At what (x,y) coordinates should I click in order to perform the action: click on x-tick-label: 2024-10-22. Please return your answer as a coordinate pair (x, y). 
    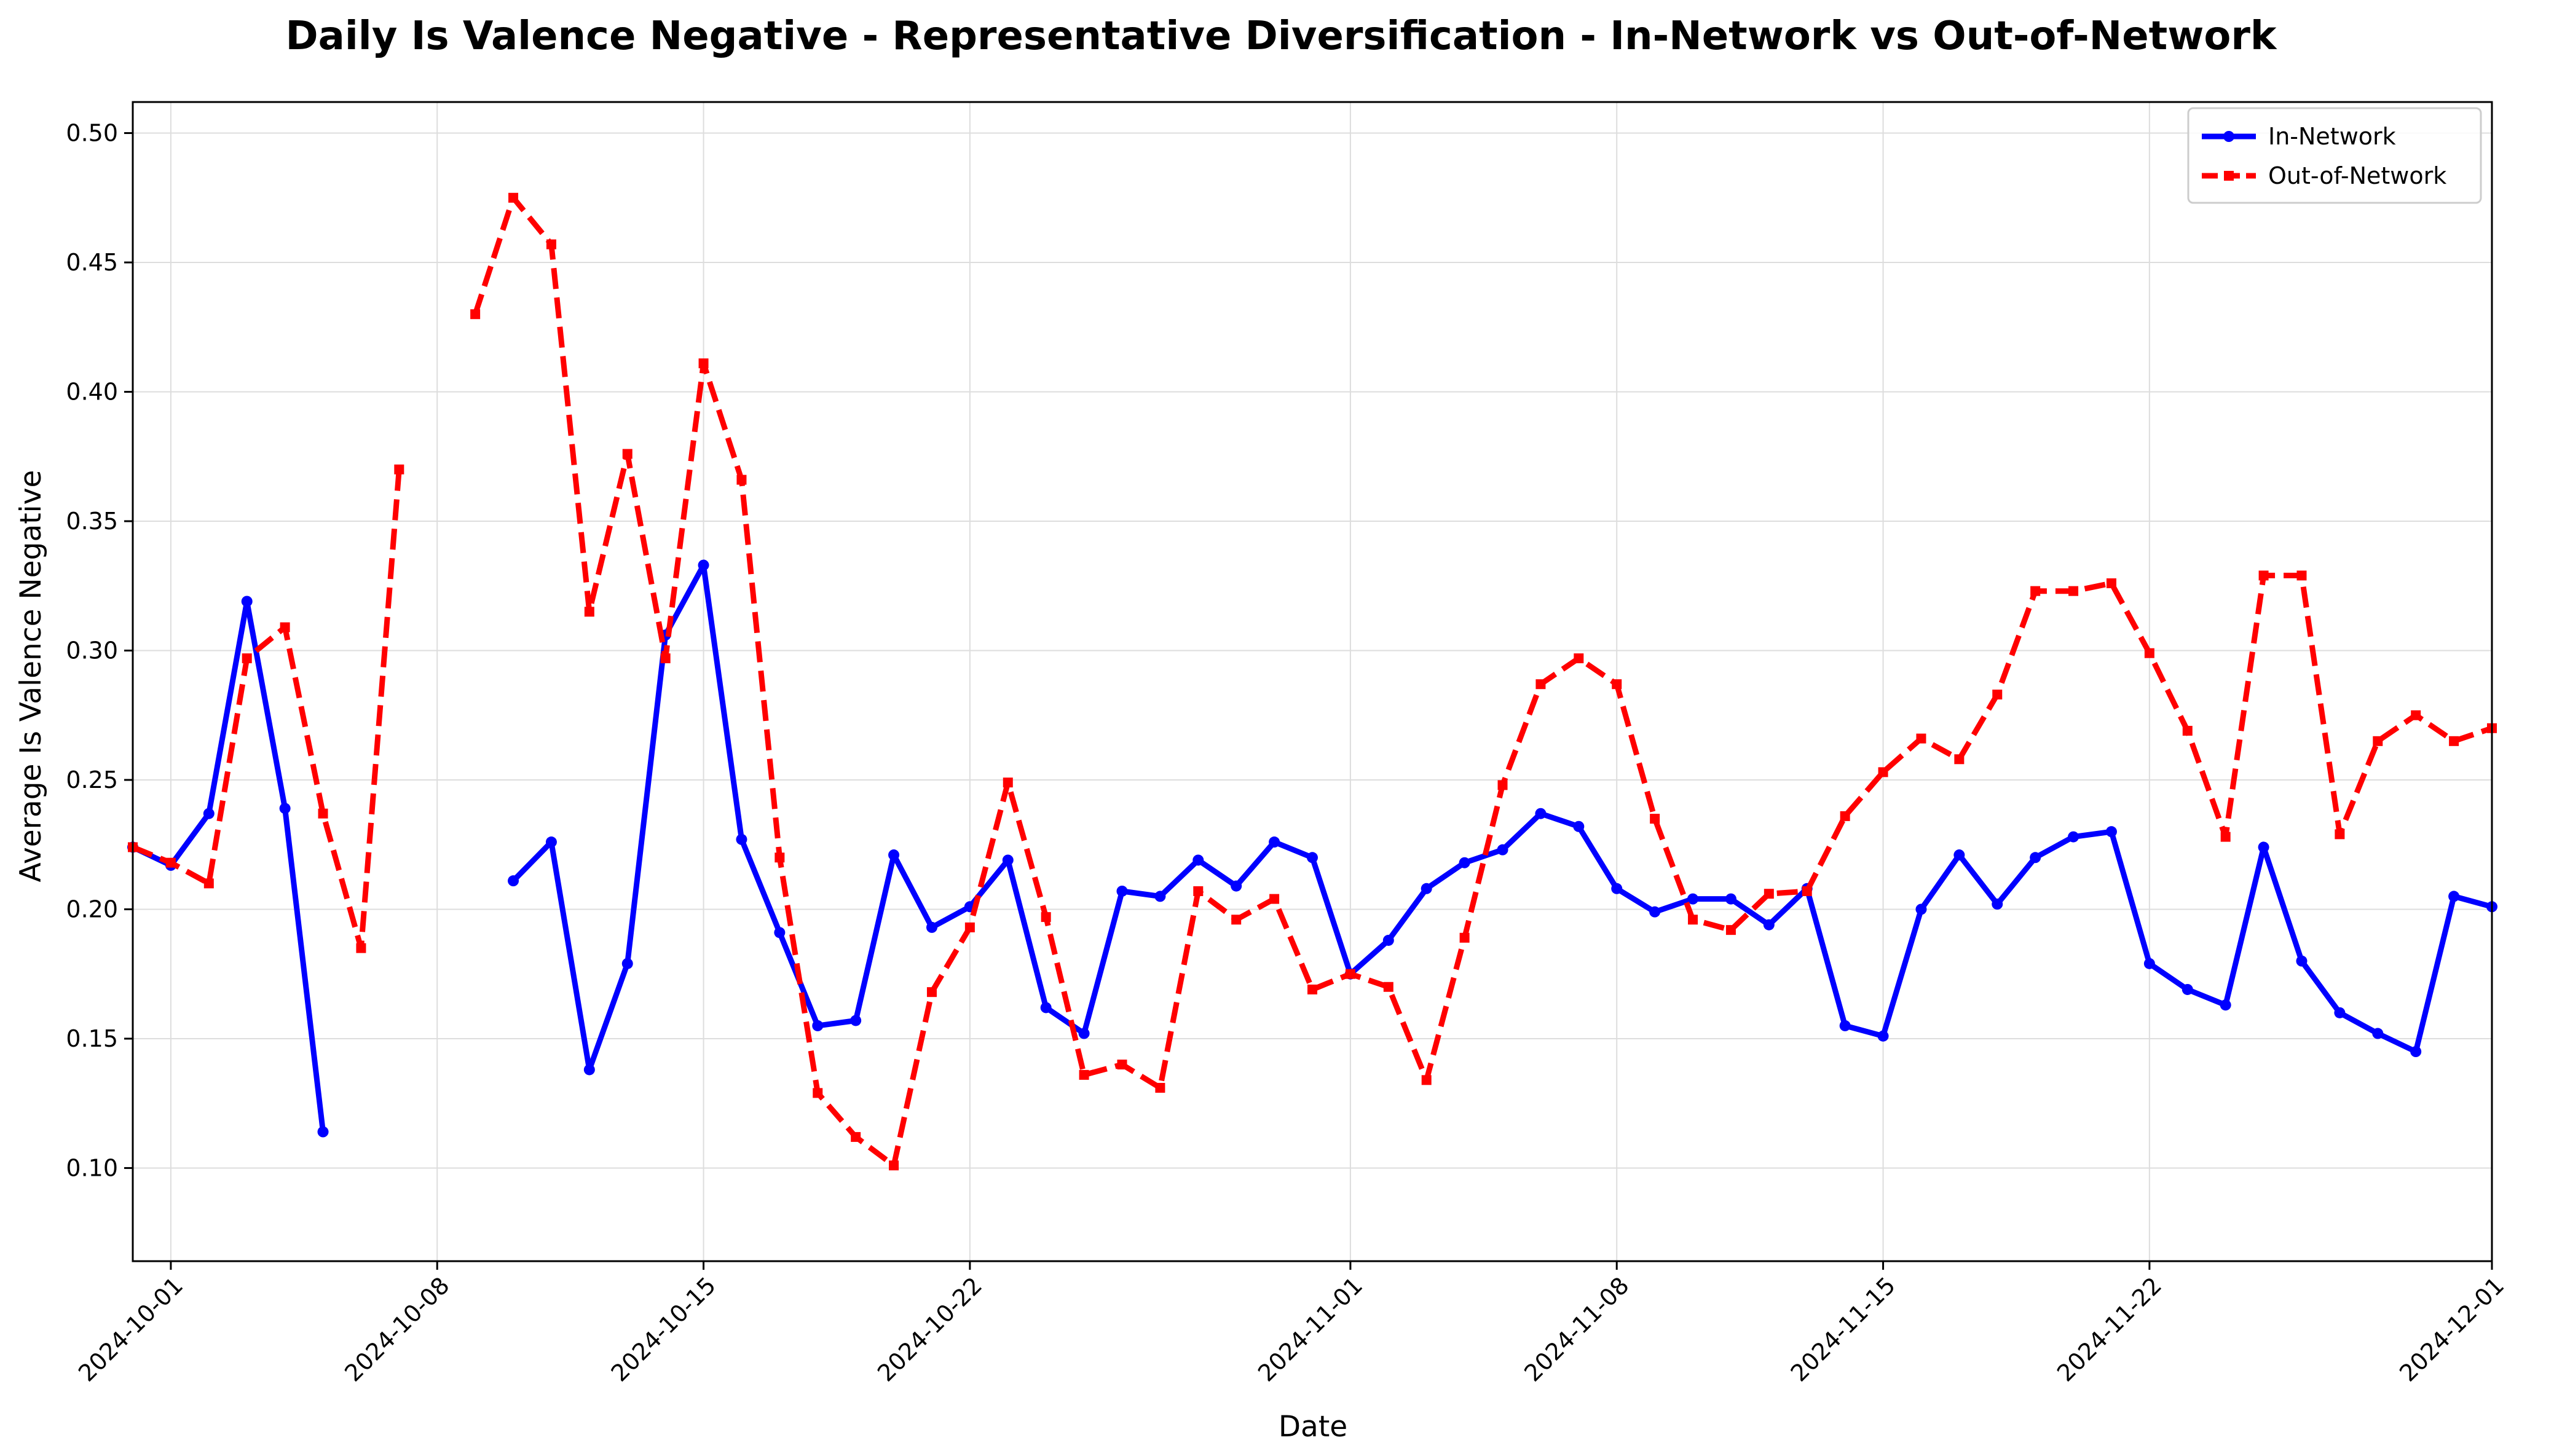
    Looking at the image, I should click on (930, 1329).